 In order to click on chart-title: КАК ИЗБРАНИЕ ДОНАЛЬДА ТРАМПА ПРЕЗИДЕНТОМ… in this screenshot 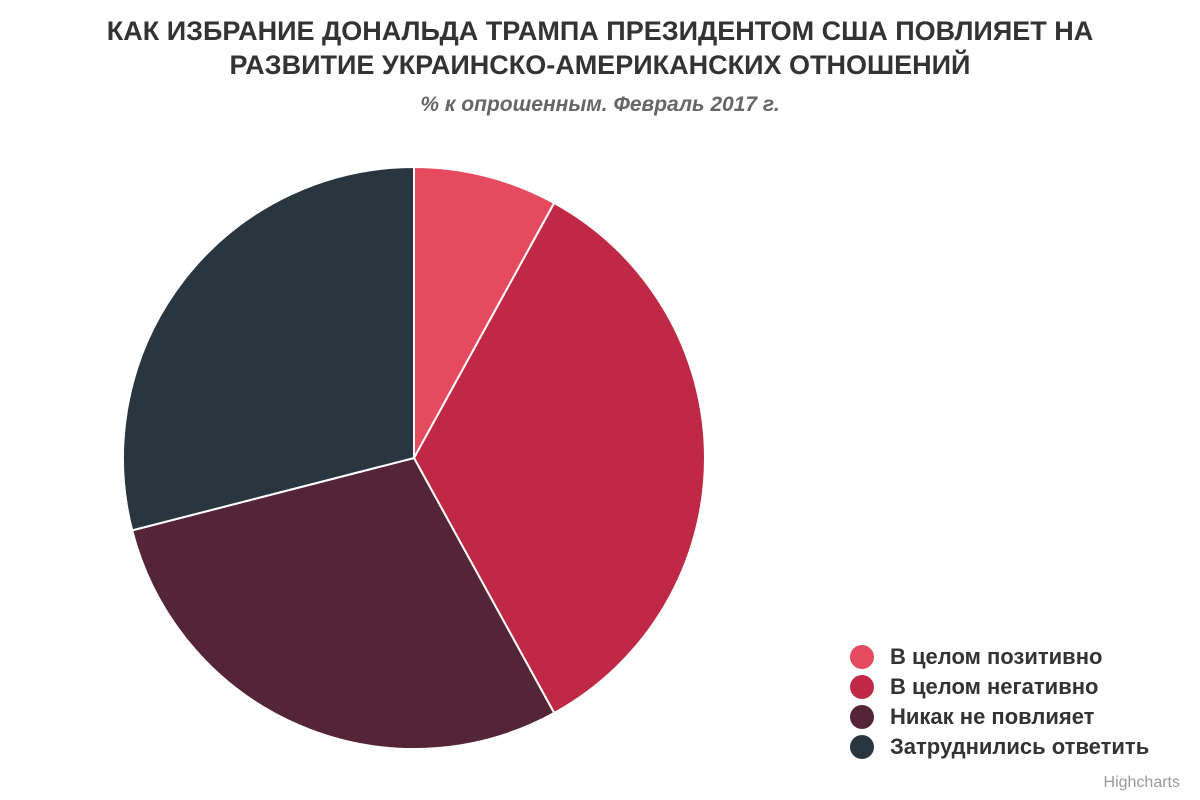, I will do `click(600, 48)`.